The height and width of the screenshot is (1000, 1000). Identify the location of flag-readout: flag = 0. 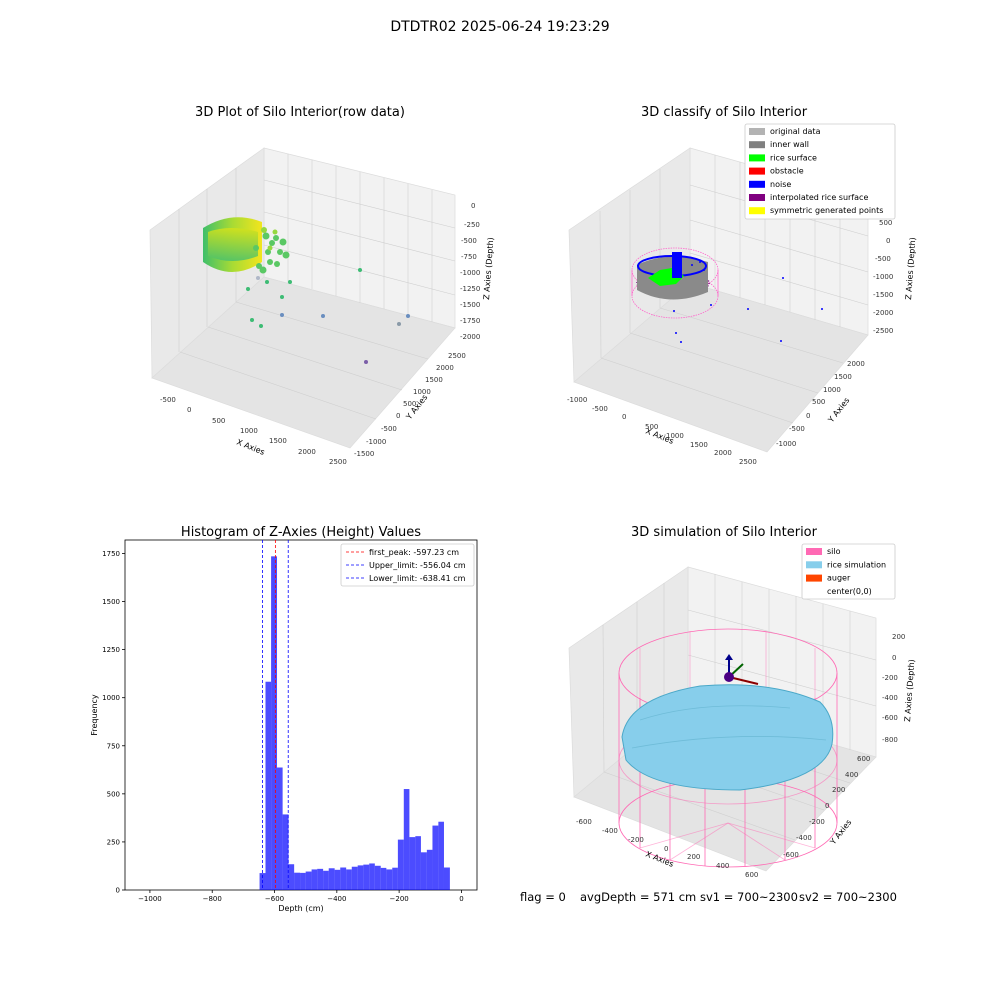
(543, 897).